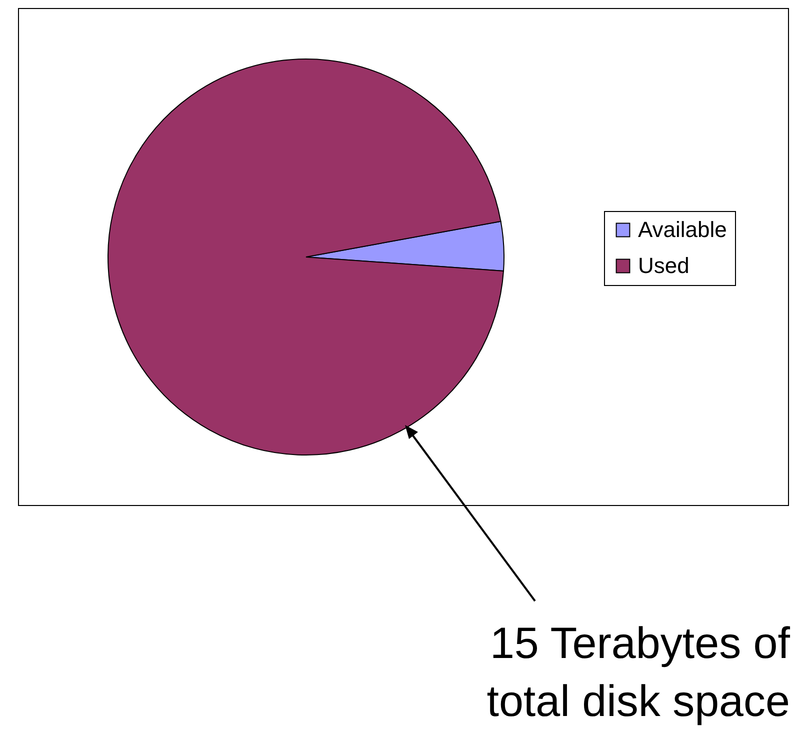 Image resolution: width=794 pixels, height=735 pixels. What do you see at coordinates (682, 229) in the screenshot?
I see `legend-label: Available` at bounding box center [682, 229].